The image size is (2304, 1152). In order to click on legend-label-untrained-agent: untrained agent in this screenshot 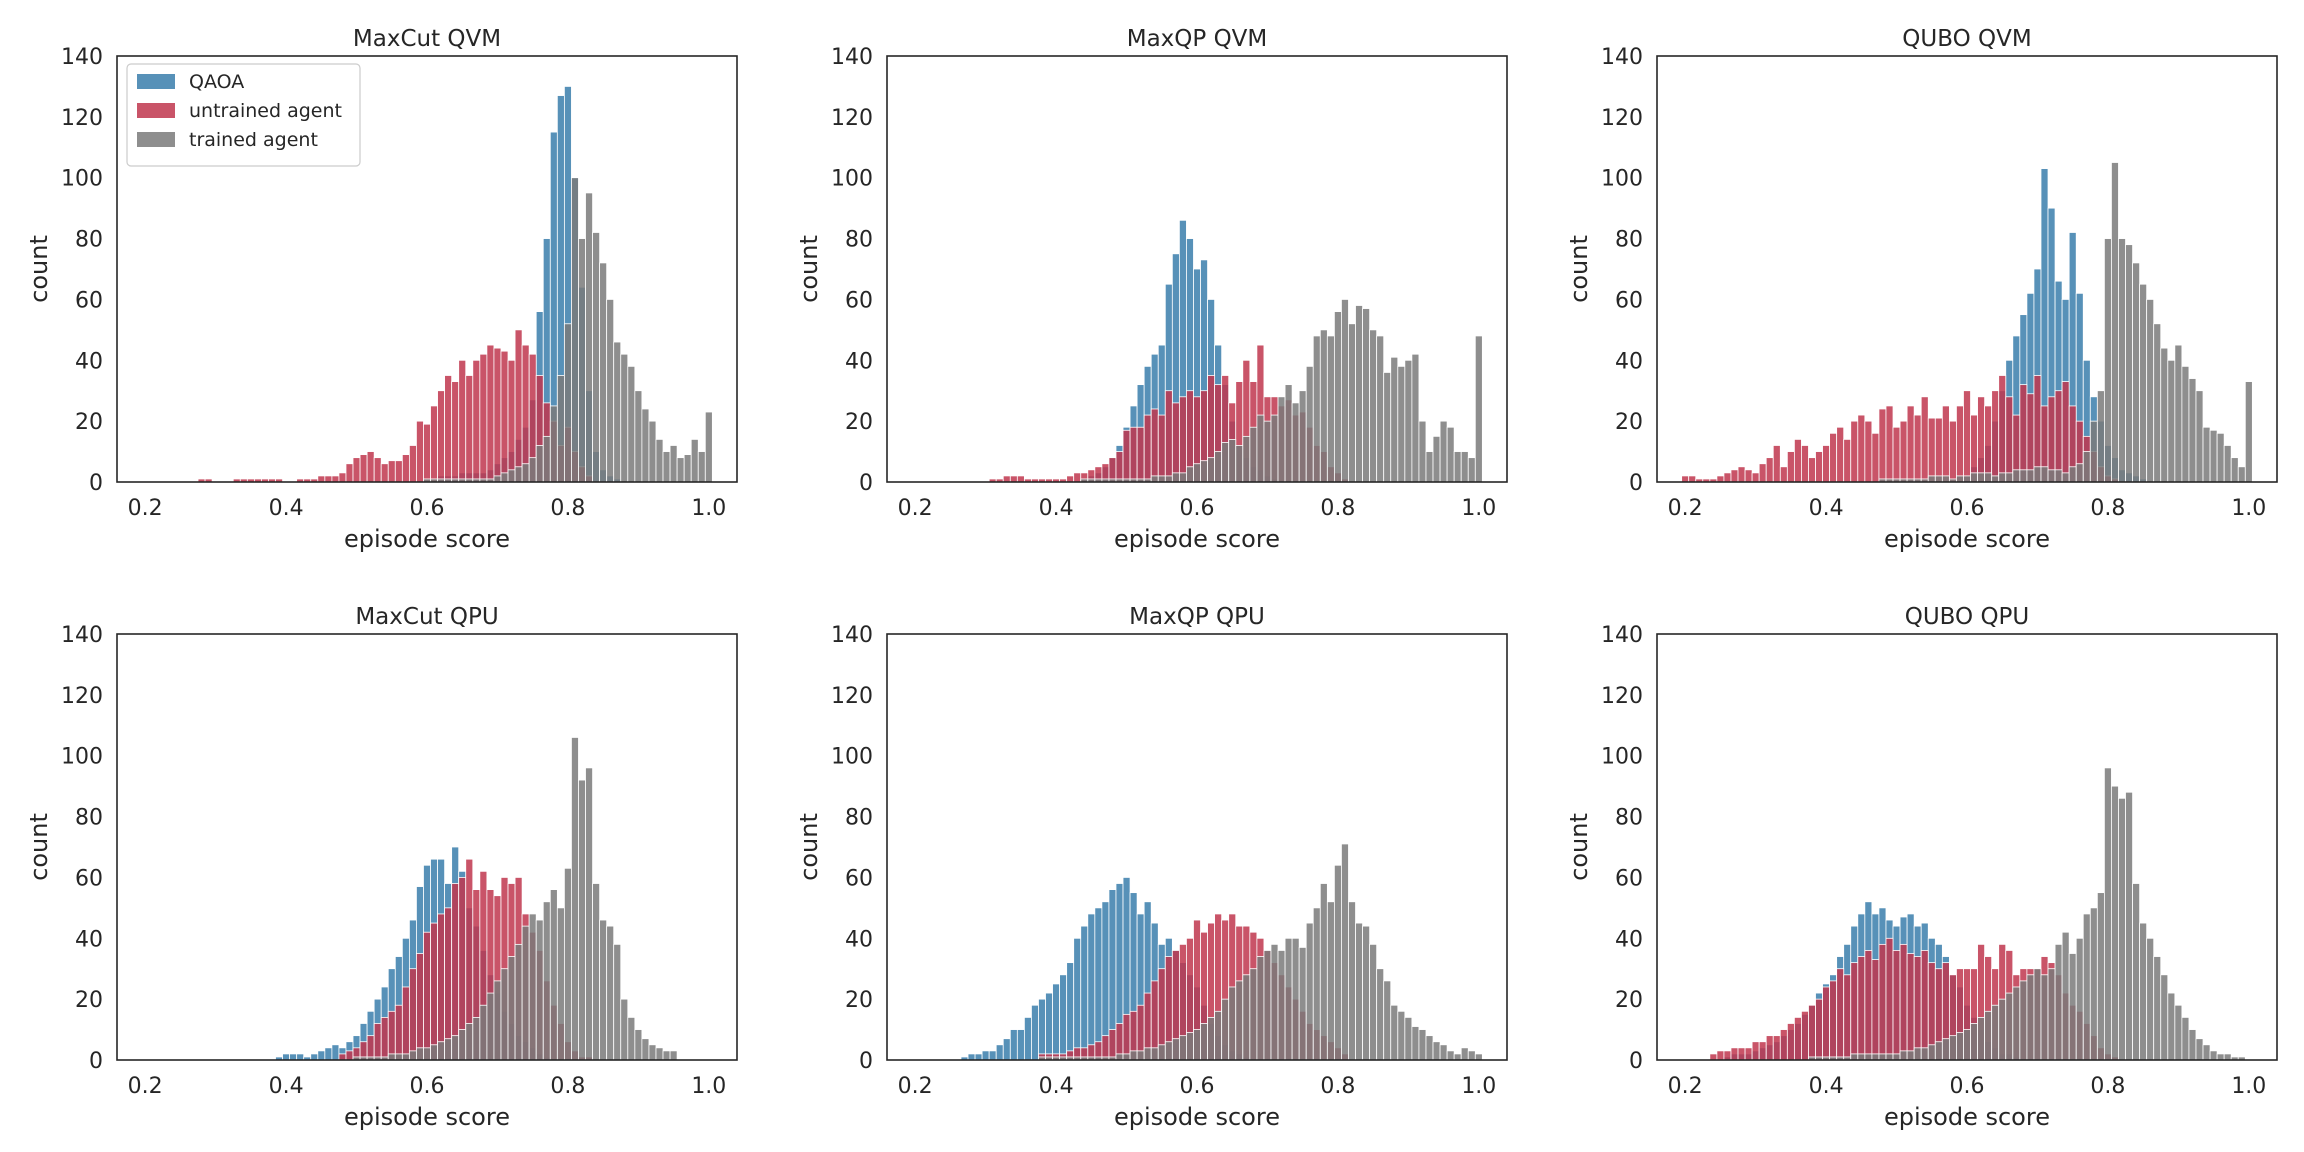, I will do `click(265, 111)`.